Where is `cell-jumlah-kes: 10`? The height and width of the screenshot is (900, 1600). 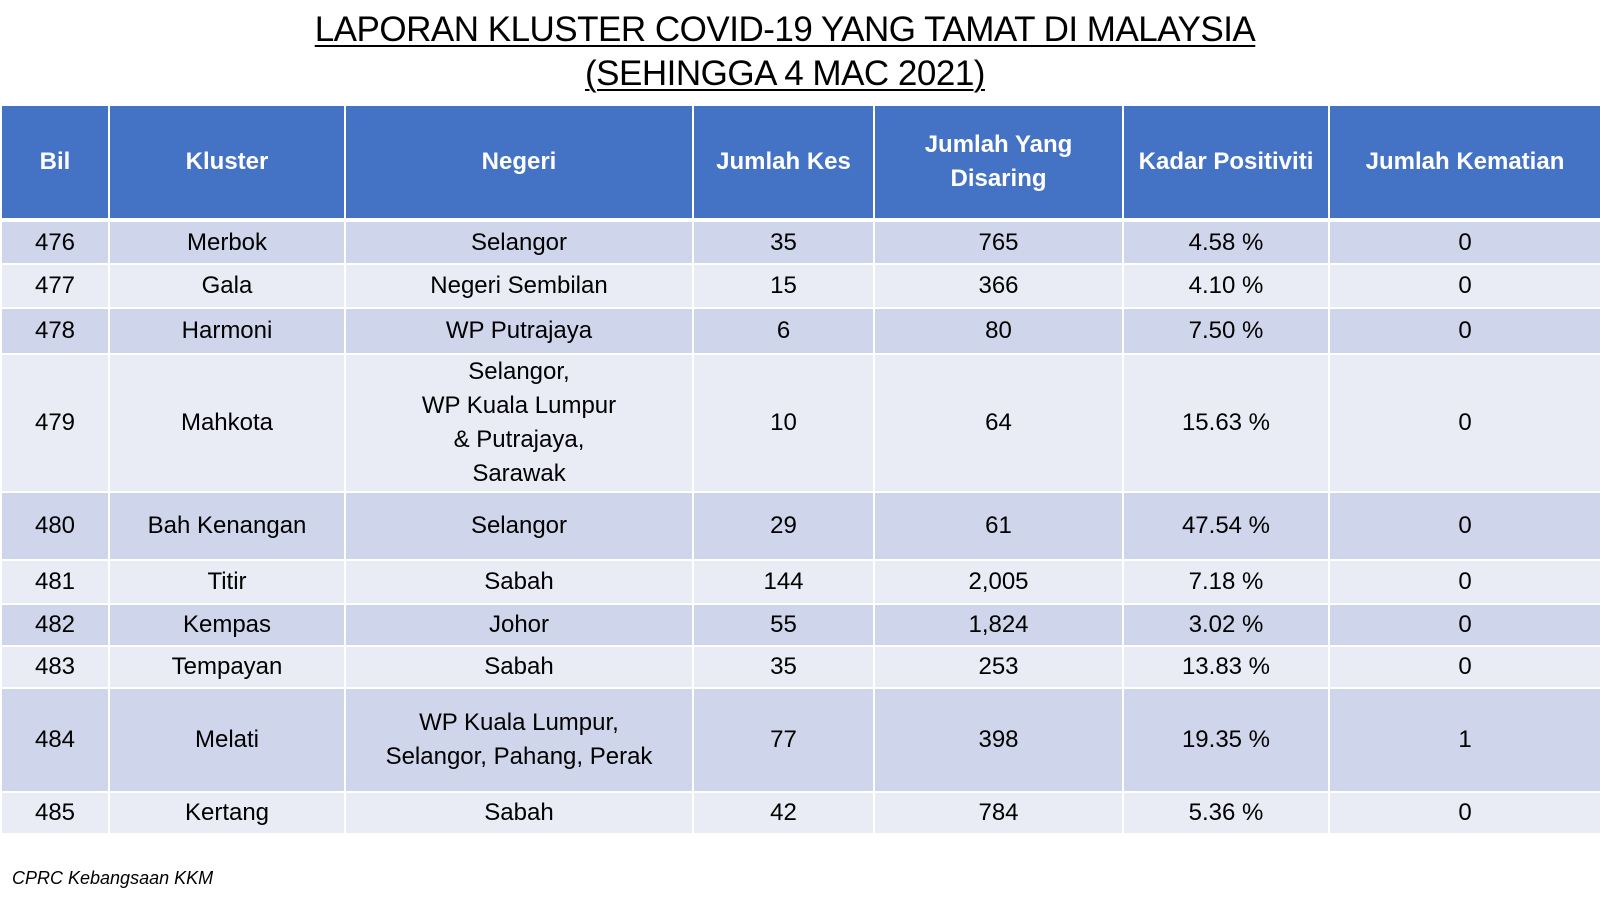
cell-jumlah-kes: 10 is located at coordinates (783, 423).